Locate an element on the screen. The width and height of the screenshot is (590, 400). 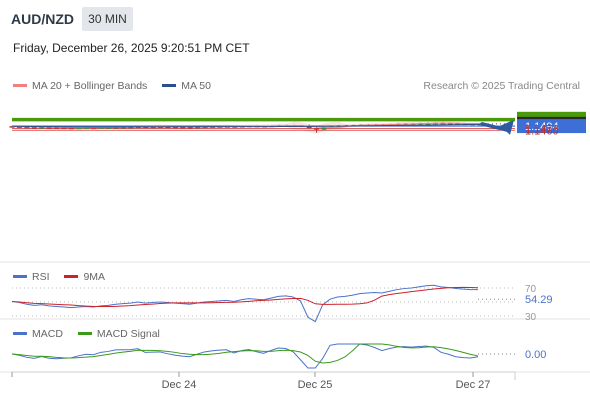
rsi-9ma-line is located at coordinates (245, 297).